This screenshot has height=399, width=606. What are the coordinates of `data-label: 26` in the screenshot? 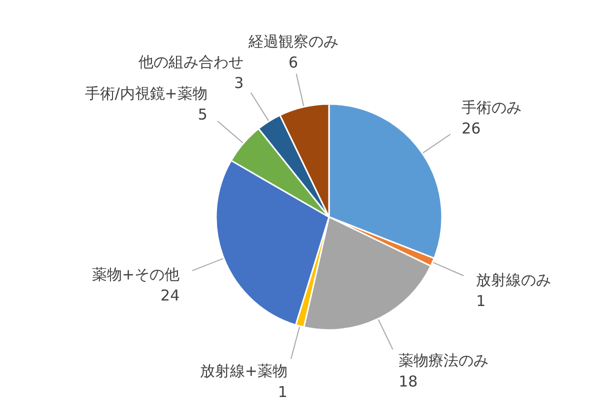 It's located at (471, 129).